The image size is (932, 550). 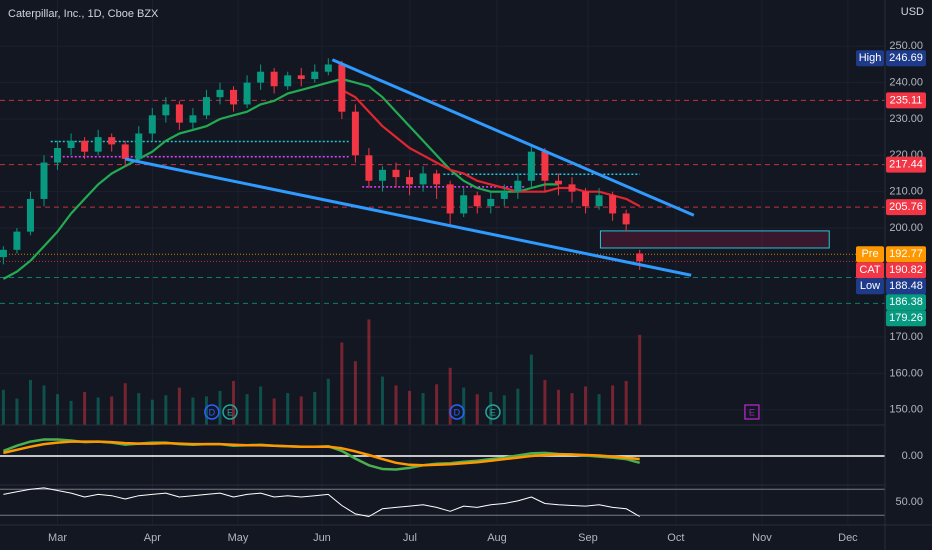 I want to click on x-tick-label: Jul, so click(x=410, y=538).